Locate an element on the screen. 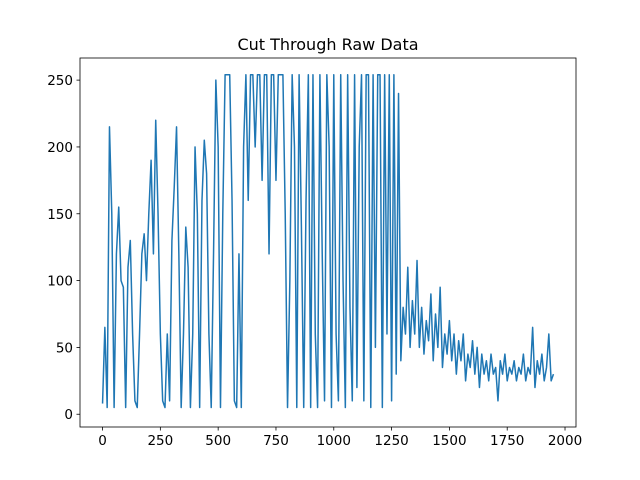 This screenshot has width=640, height=480. x-tick-label: 1500 is located at coordinates (449, 441).